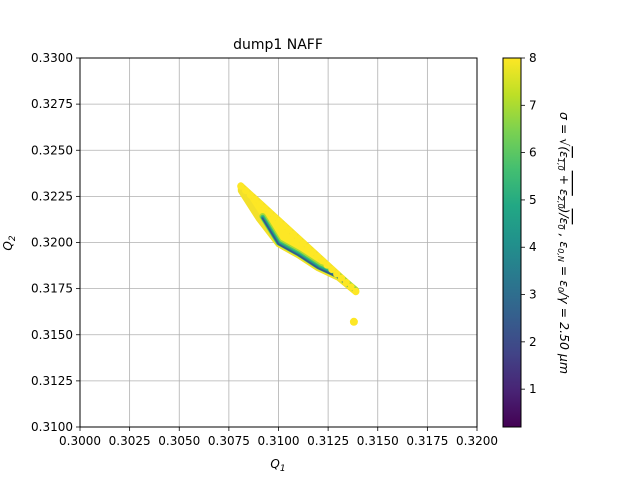  What do you see at coordinates (52, 335) in the screenshot?
I see `y-tick-label: 0.3150` at bounding box center [52, 335].